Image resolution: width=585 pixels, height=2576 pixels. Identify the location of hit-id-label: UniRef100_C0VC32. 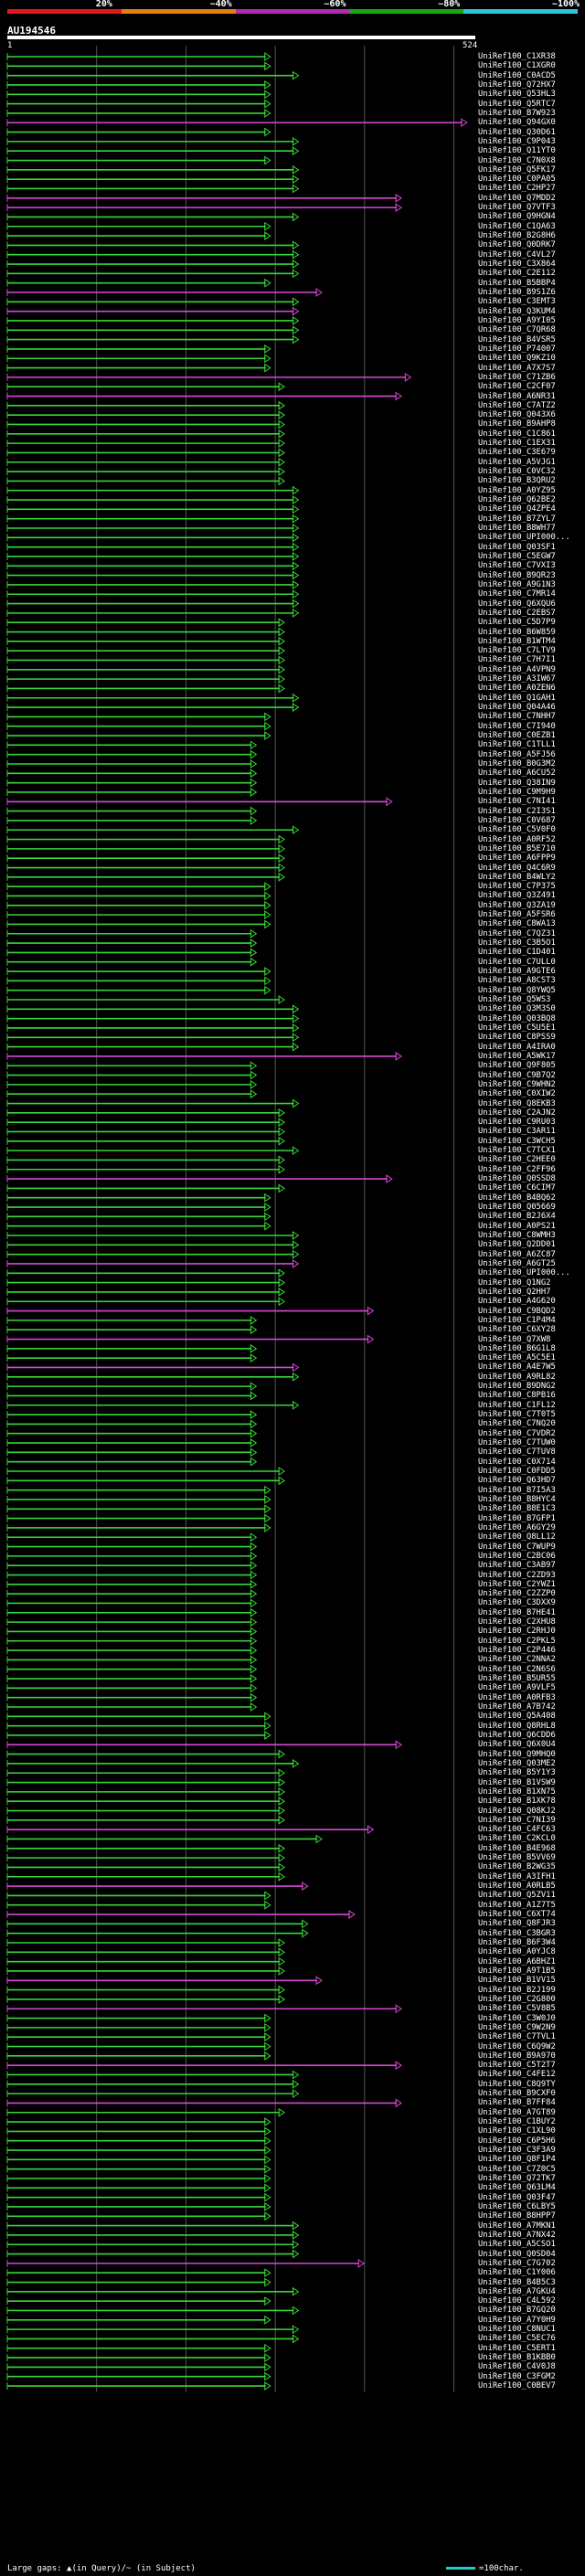
(517, 472).